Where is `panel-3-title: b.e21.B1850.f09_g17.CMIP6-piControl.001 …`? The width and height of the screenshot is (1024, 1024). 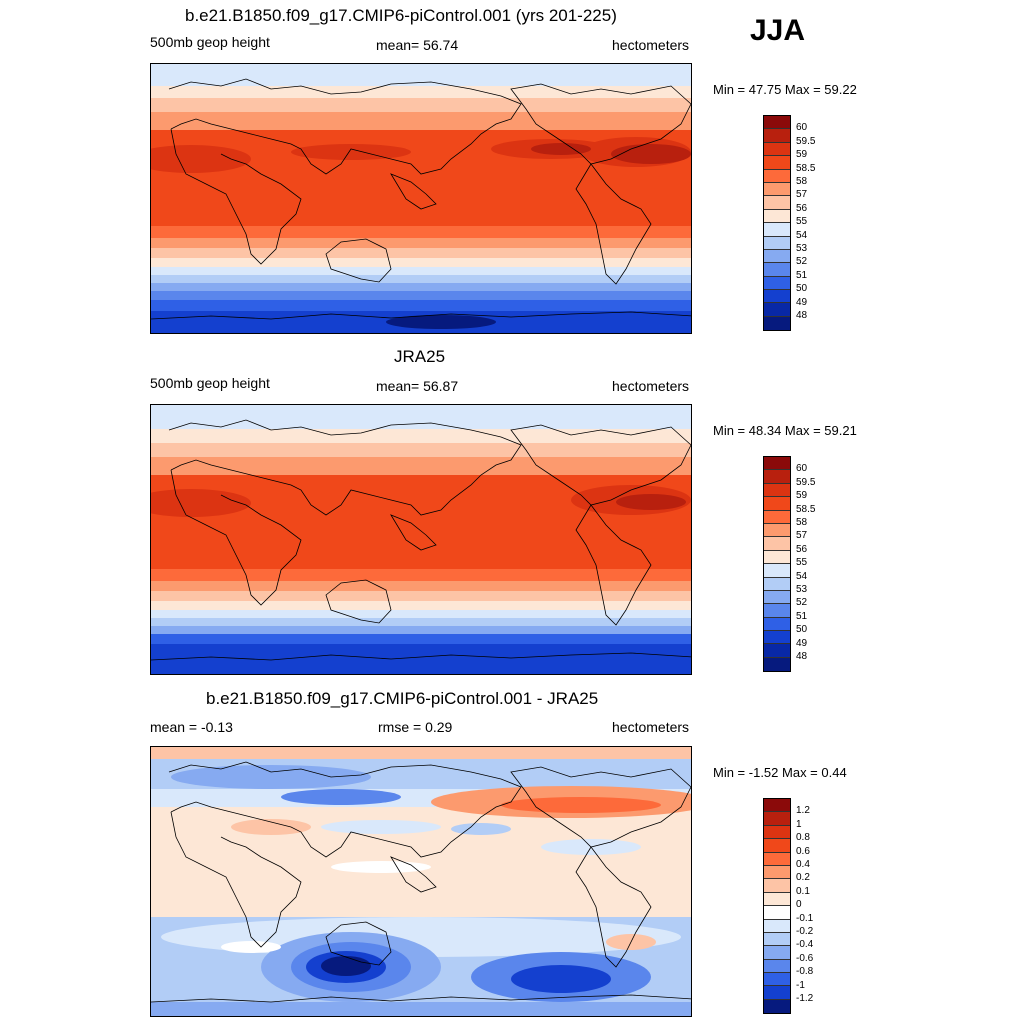 panel-3-title: b.e21.B1850.f09_g17.CMIP6-piControl.001 … is located at coordinates (402, 698).